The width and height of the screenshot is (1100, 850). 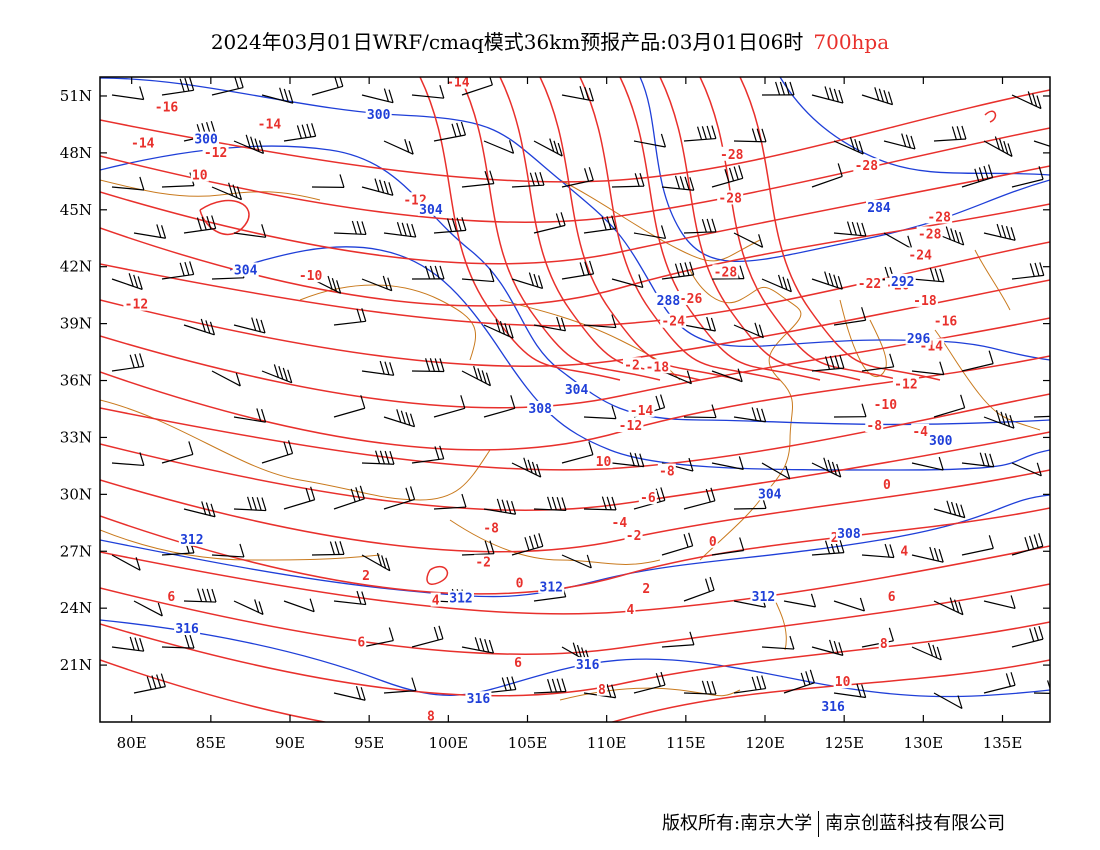 What do you see at coordinates (833, 823) in the screenshot?
I see `copyright-credit: 版权所有:南京大学 南京创蓝科技有限公司` at bounding box center [833, 823].